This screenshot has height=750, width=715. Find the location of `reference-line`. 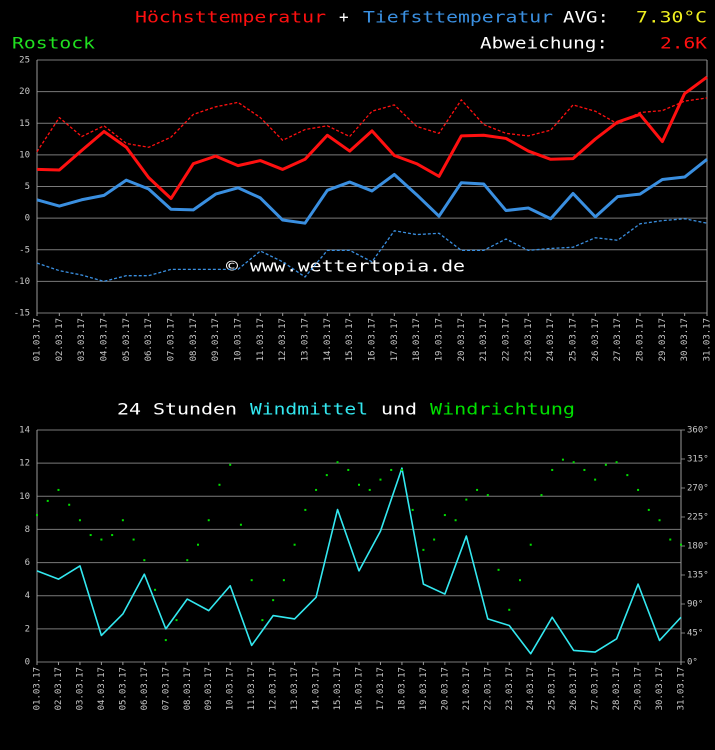

reference-line is located at coordinates (372, 250).